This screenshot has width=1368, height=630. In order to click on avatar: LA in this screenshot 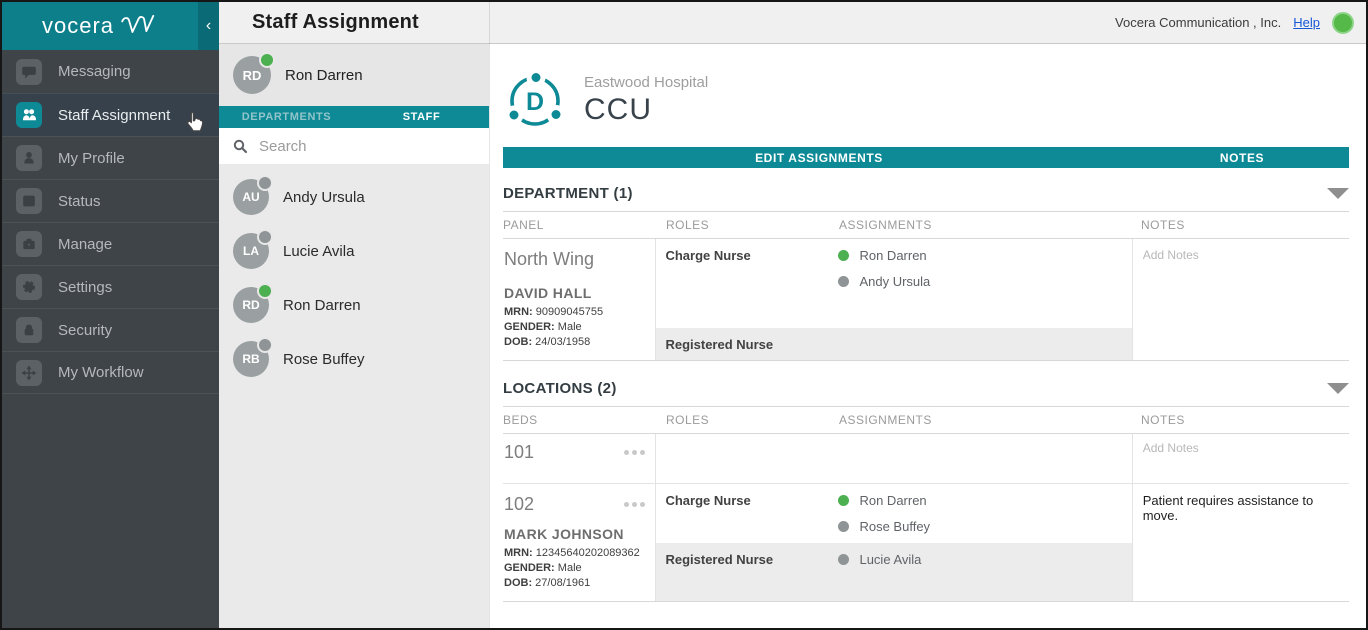, I will do `click(252, 250)`.